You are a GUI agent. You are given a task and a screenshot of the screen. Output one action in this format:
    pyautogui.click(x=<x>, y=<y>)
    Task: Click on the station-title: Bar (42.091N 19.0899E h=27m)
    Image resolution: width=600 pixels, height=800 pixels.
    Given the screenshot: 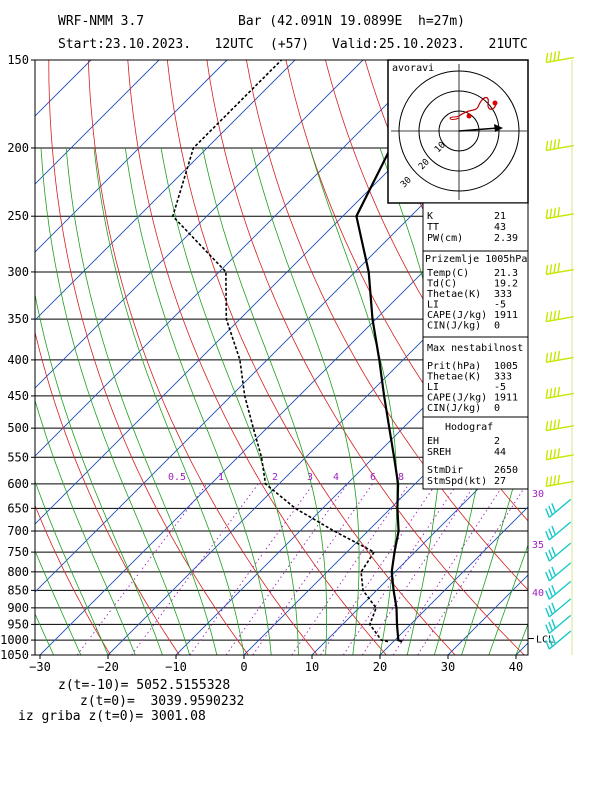 What is the action you would take?
    pyautogui.click(x=351, y=21)
    